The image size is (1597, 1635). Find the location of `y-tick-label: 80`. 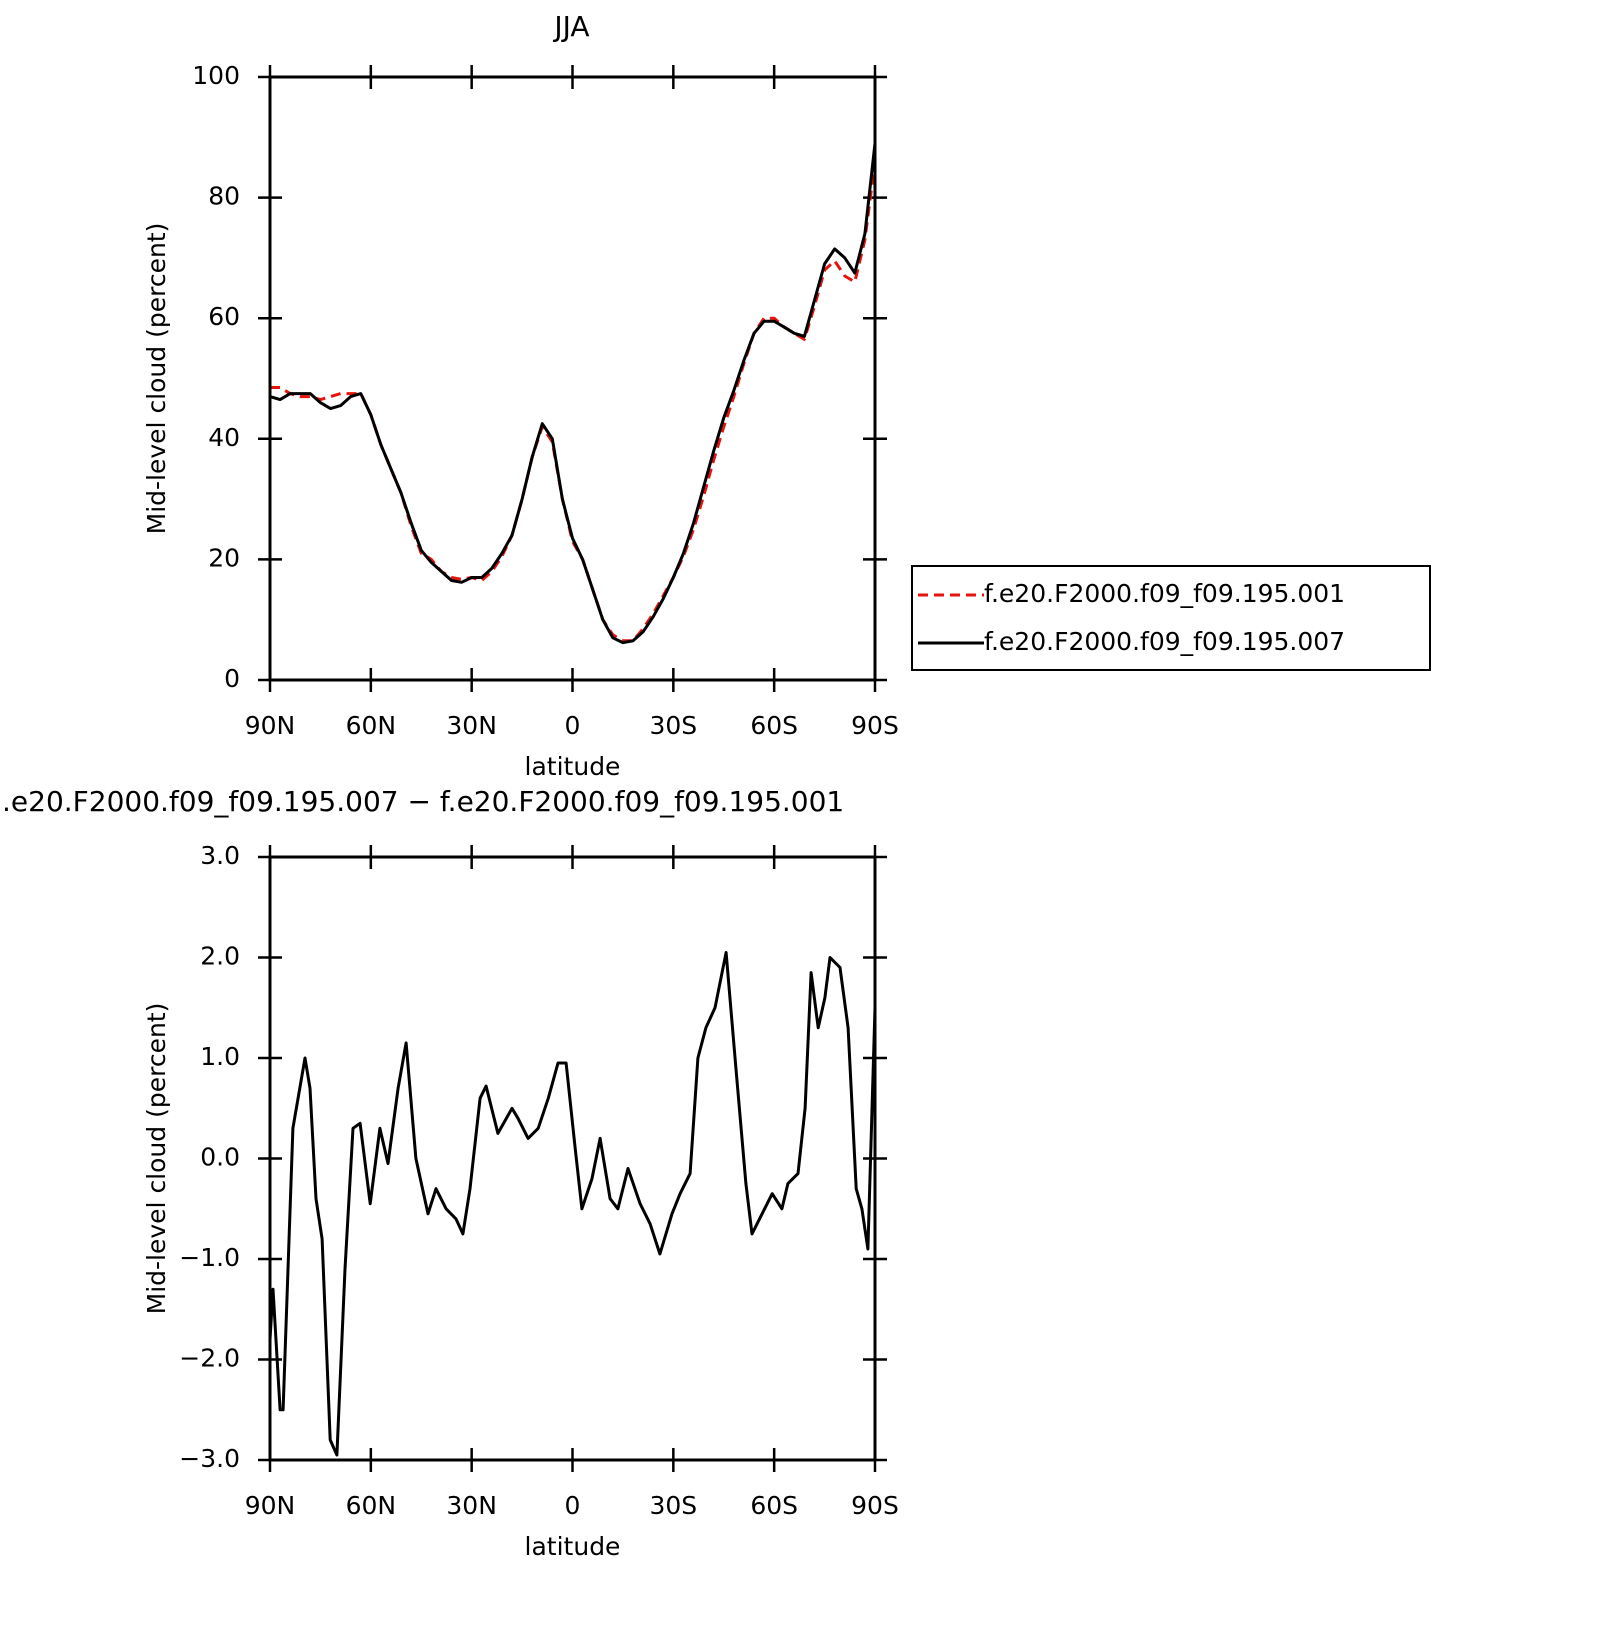

y-tick-label: 80 is located at coordinates (224, 196).